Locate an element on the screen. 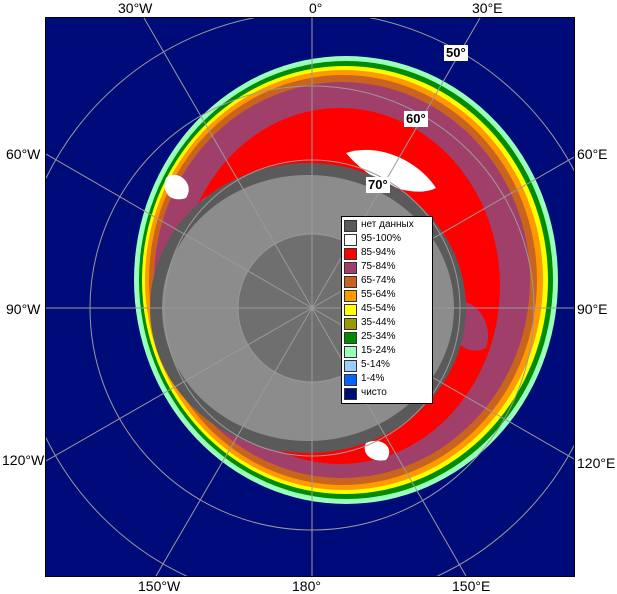 This screenshot has width=617, height=594. legend-item: нет данных is located at coordinates (387, 226).